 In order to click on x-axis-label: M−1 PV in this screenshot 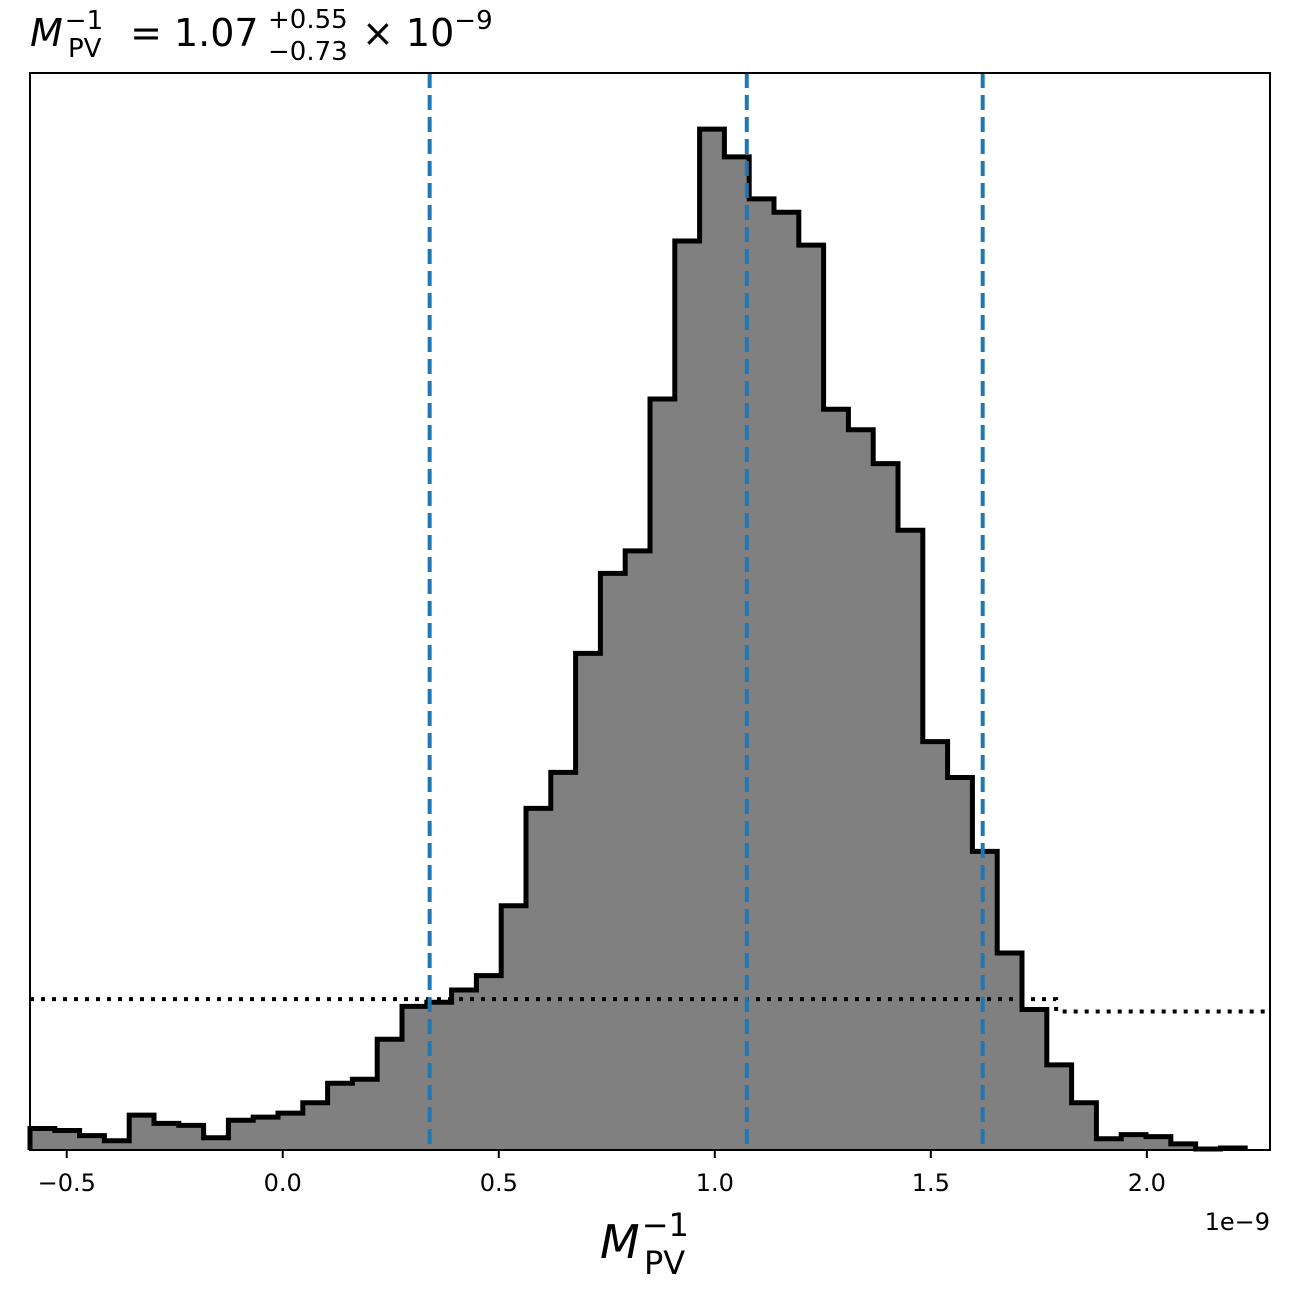, I will do `click(644, 1244)`.